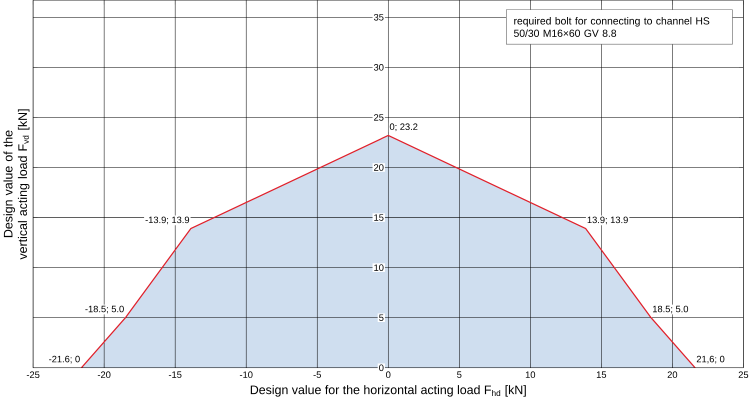  Describe the element at coordinates (379, 67) in the screenshot. I see `y-tick-label: 30` at that location.